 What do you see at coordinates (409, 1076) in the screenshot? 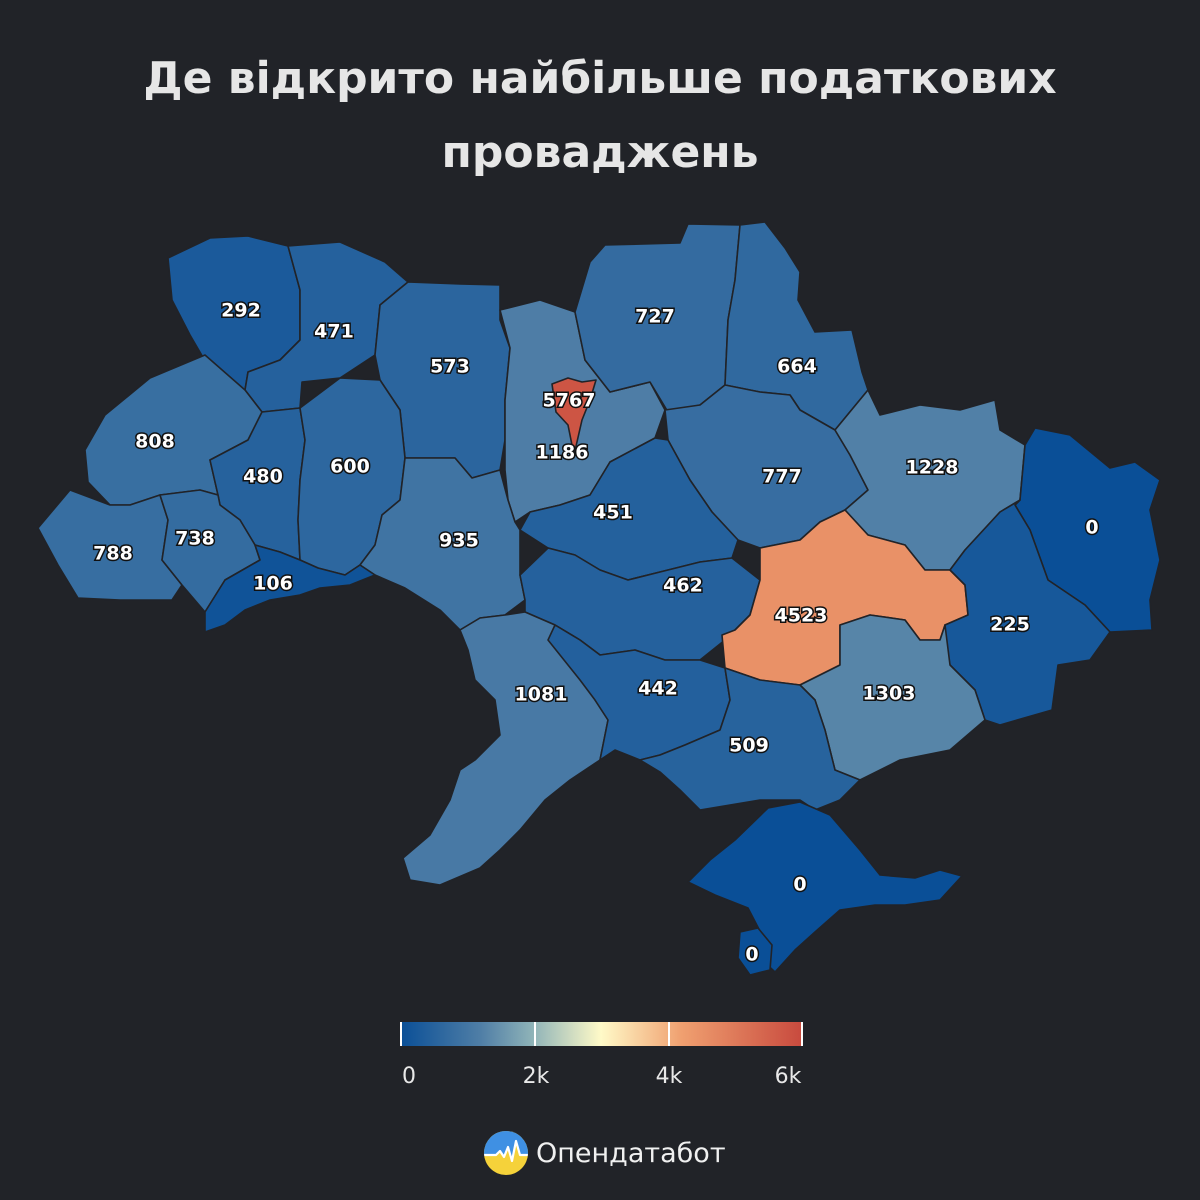
I see `legend-tick-label: 0` at bounding box center [409, 1076].